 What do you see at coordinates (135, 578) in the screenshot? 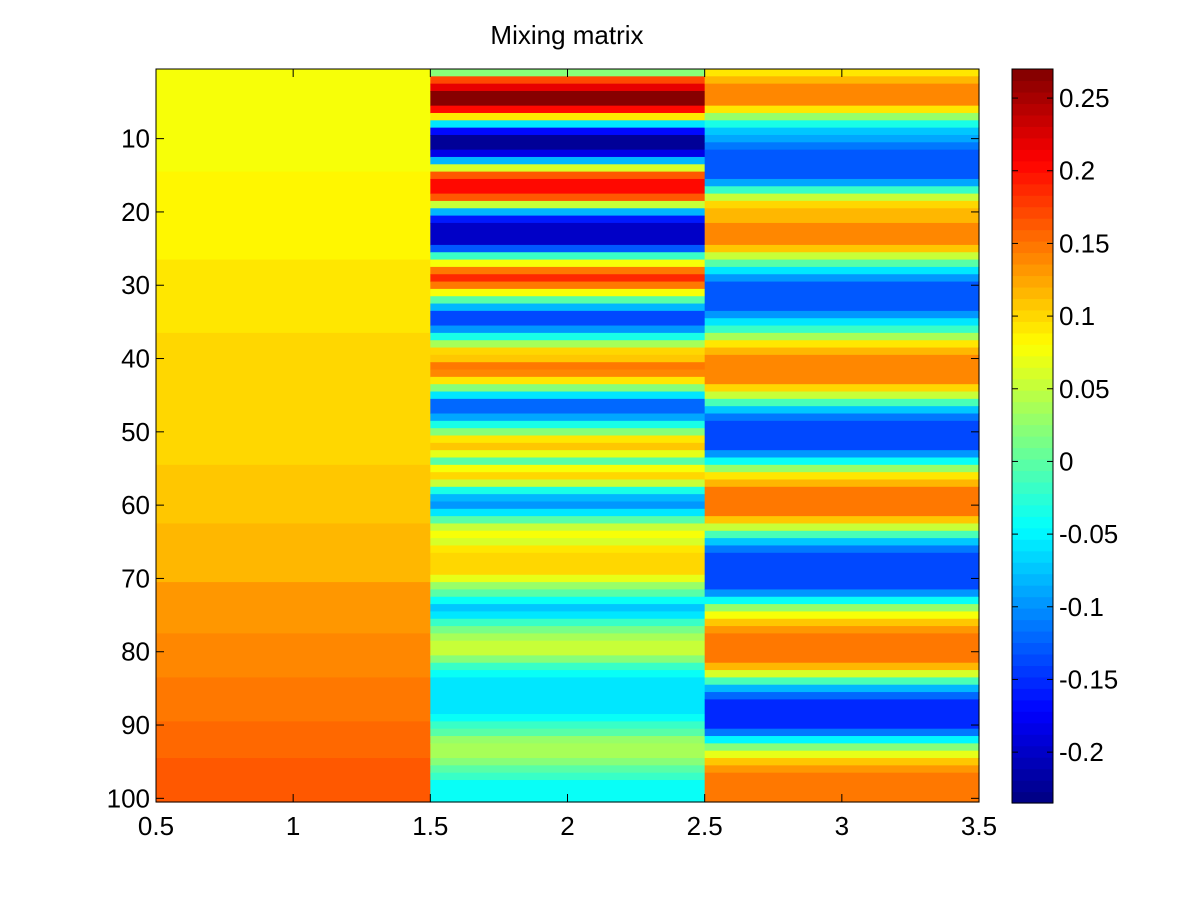
I see `y-tick-label: 70` at bounding box center [135, 578].